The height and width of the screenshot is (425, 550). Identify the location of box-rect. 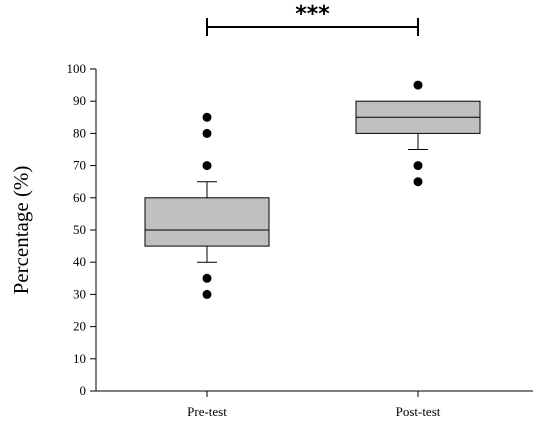
(207, 222).